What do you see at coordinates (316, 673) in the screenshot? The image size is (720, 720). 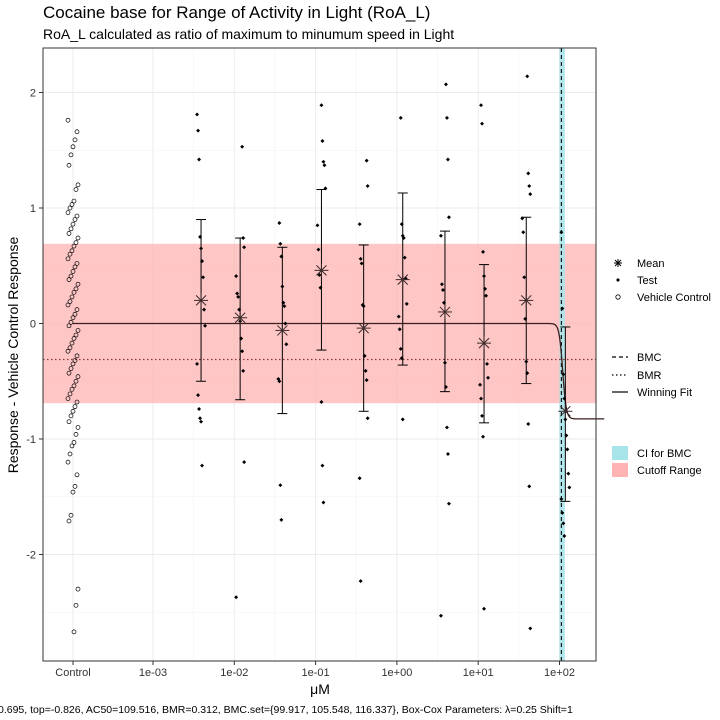 I see `x-tick-label: 1e-01` at bounding box center [316, 673].